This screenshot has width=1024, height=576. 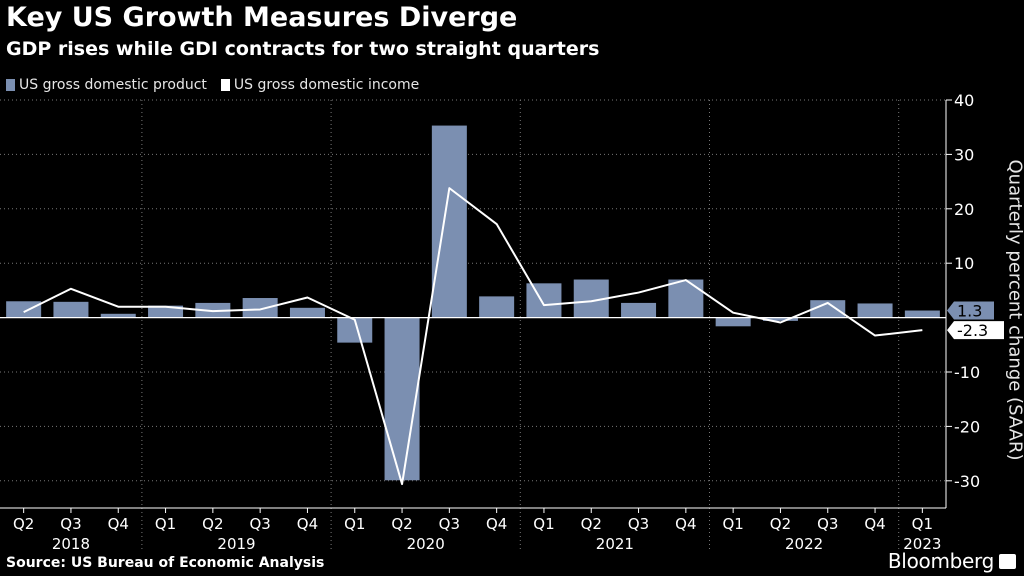 What do you see at coordinates (615, 544) in the screenshot?
I see `year-label: 2021` at bounding box center [615, 544].